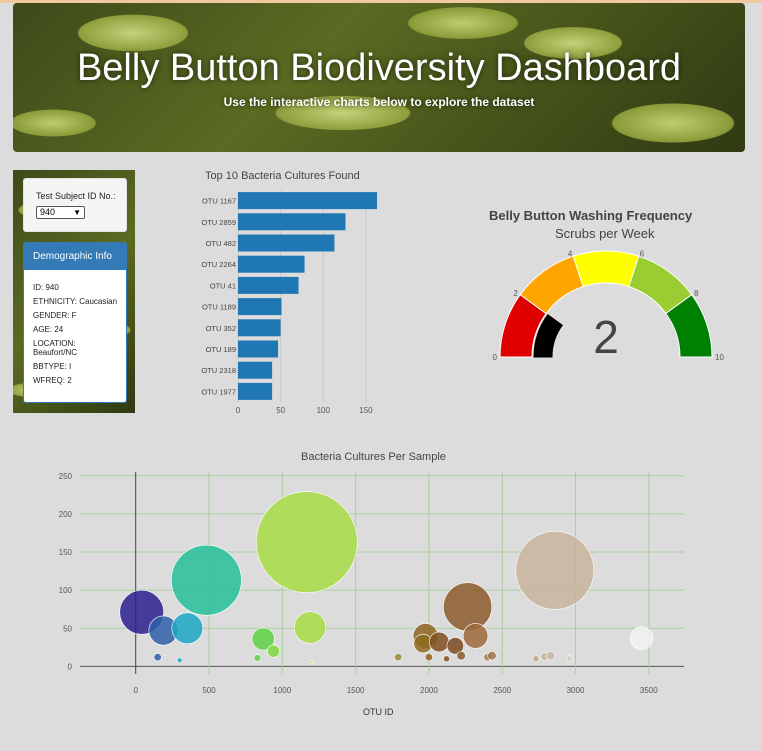 Image resolution: width=762 pixels, height=751 pixels. What do you see at coordinates (218, 264) in the screenshot?
I see `bar-category-label: OTU 2264` at bounding box center [218, 264].